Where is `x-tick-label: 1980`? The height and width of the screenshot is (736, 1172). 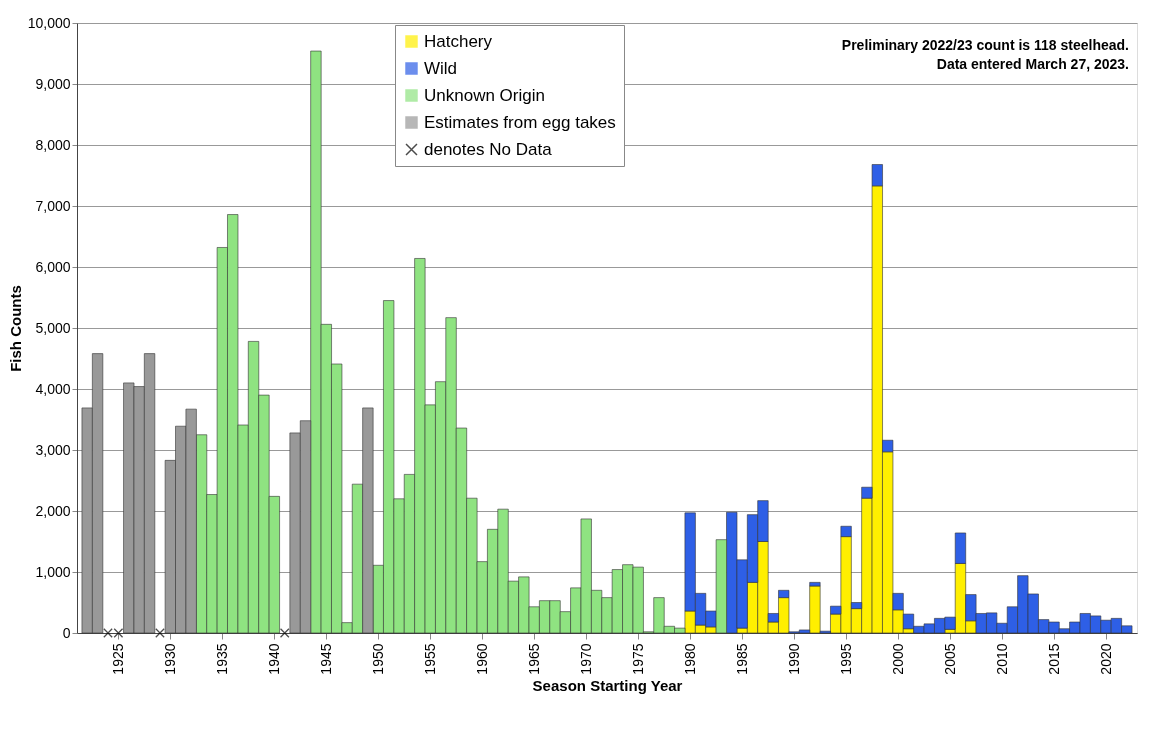 x-tick-label: 1980 is located at coordinates (689, 659).